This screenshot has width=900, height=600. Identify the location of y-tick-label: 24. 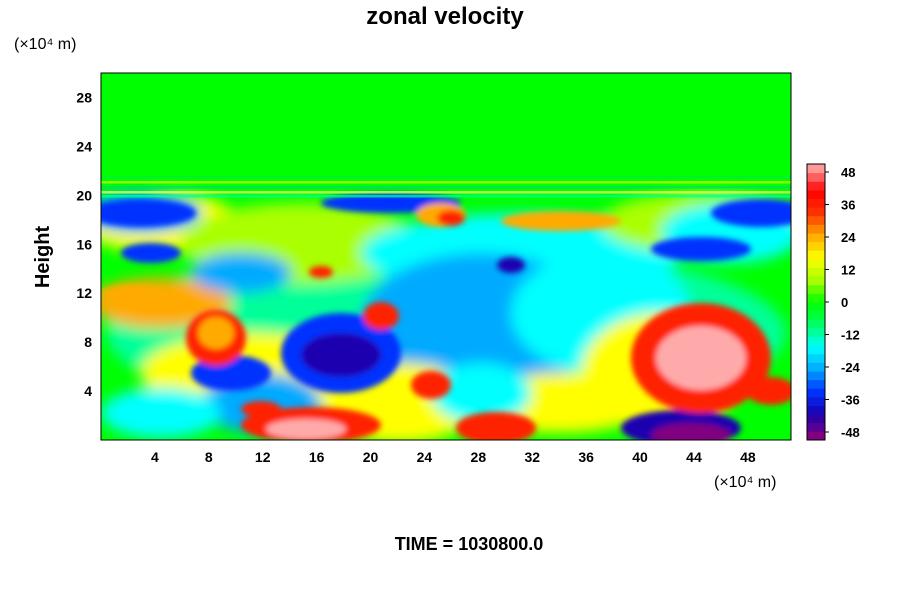
(84, 146).